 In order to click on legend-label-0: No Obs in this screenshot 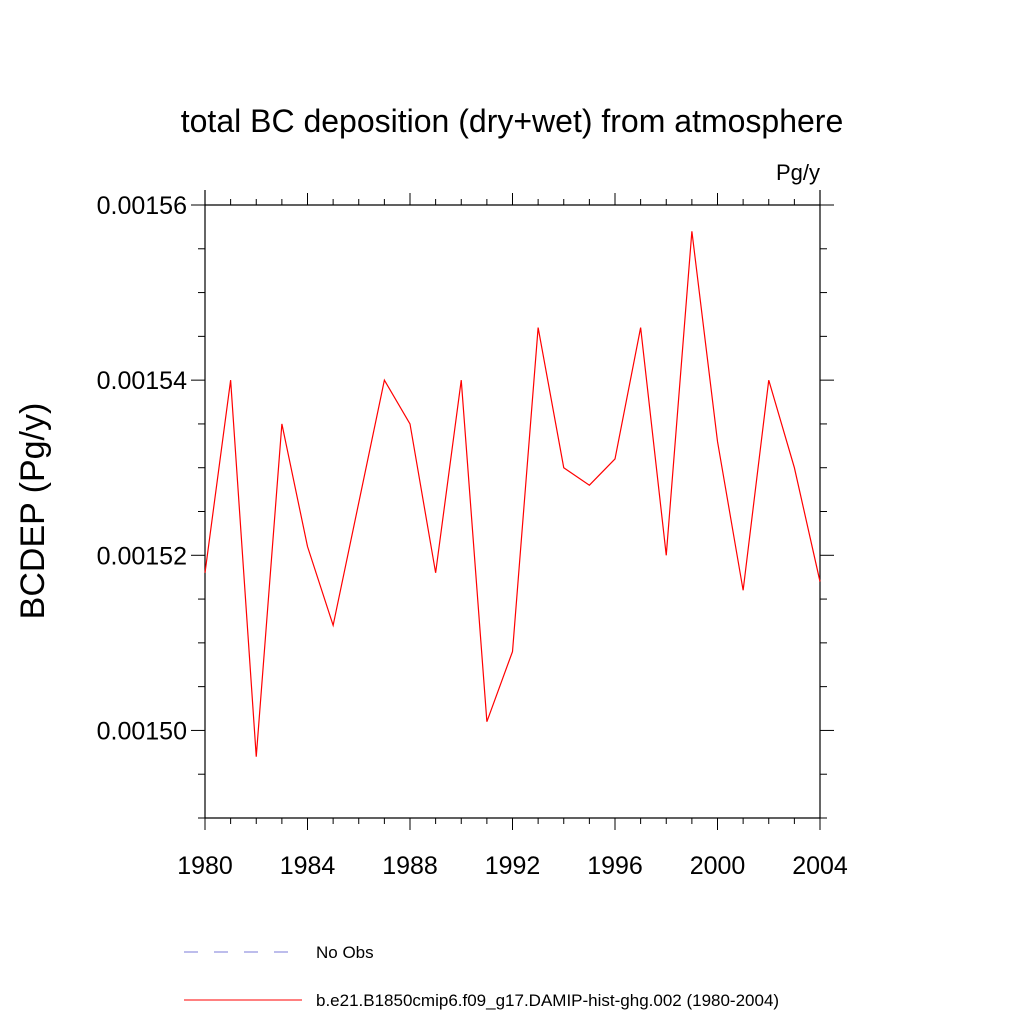, I will do `click(345, 952)`.